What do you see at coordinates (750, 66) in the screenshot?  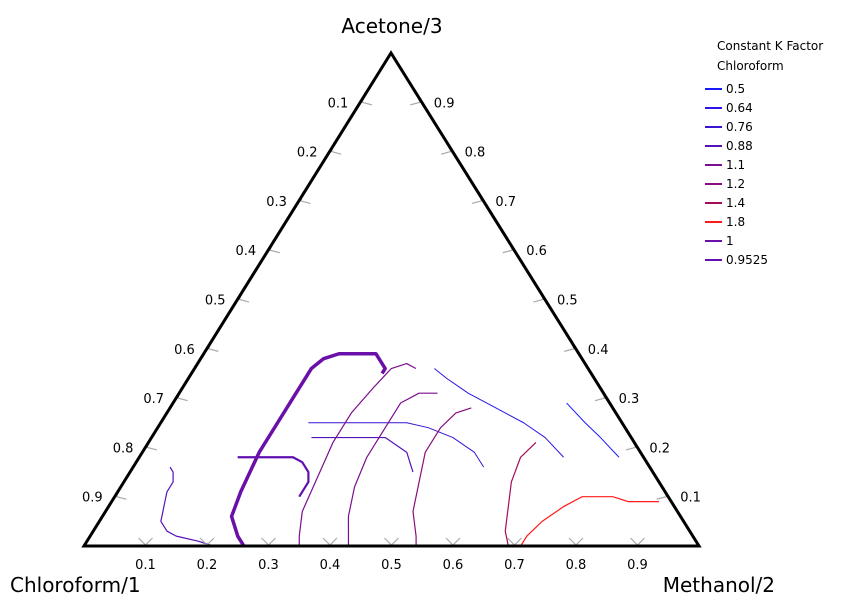 I see `legend-title-line2: Chloroform` at bounding box center [750, 66].